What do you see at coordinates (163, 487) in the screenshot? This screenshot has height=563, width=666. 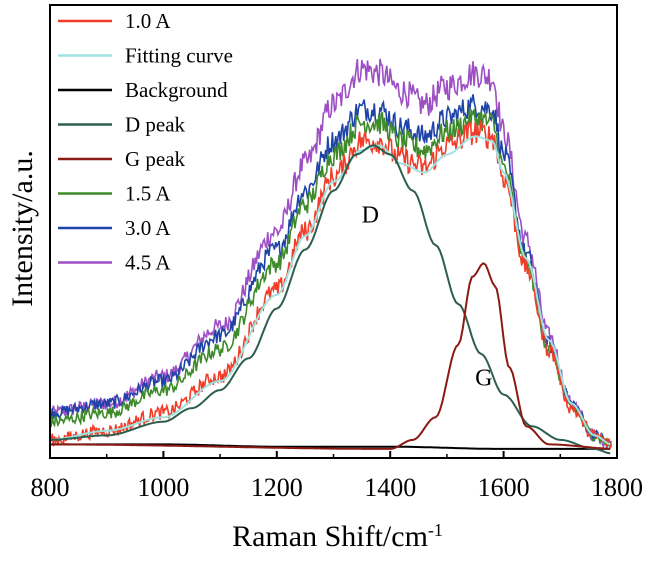 I see `x-tick-label: 1000` at bounding box center [163, 487].